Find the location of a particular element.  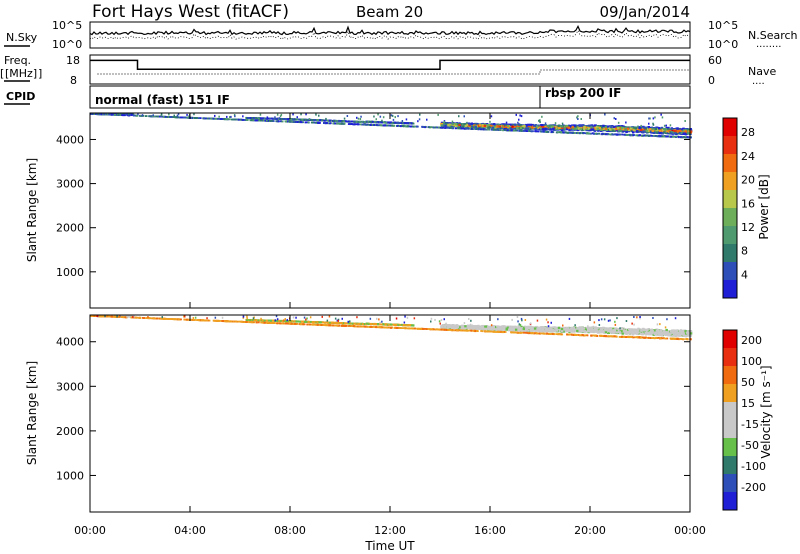

beam-label: Beam 20 is located at coordinates (389, 12).